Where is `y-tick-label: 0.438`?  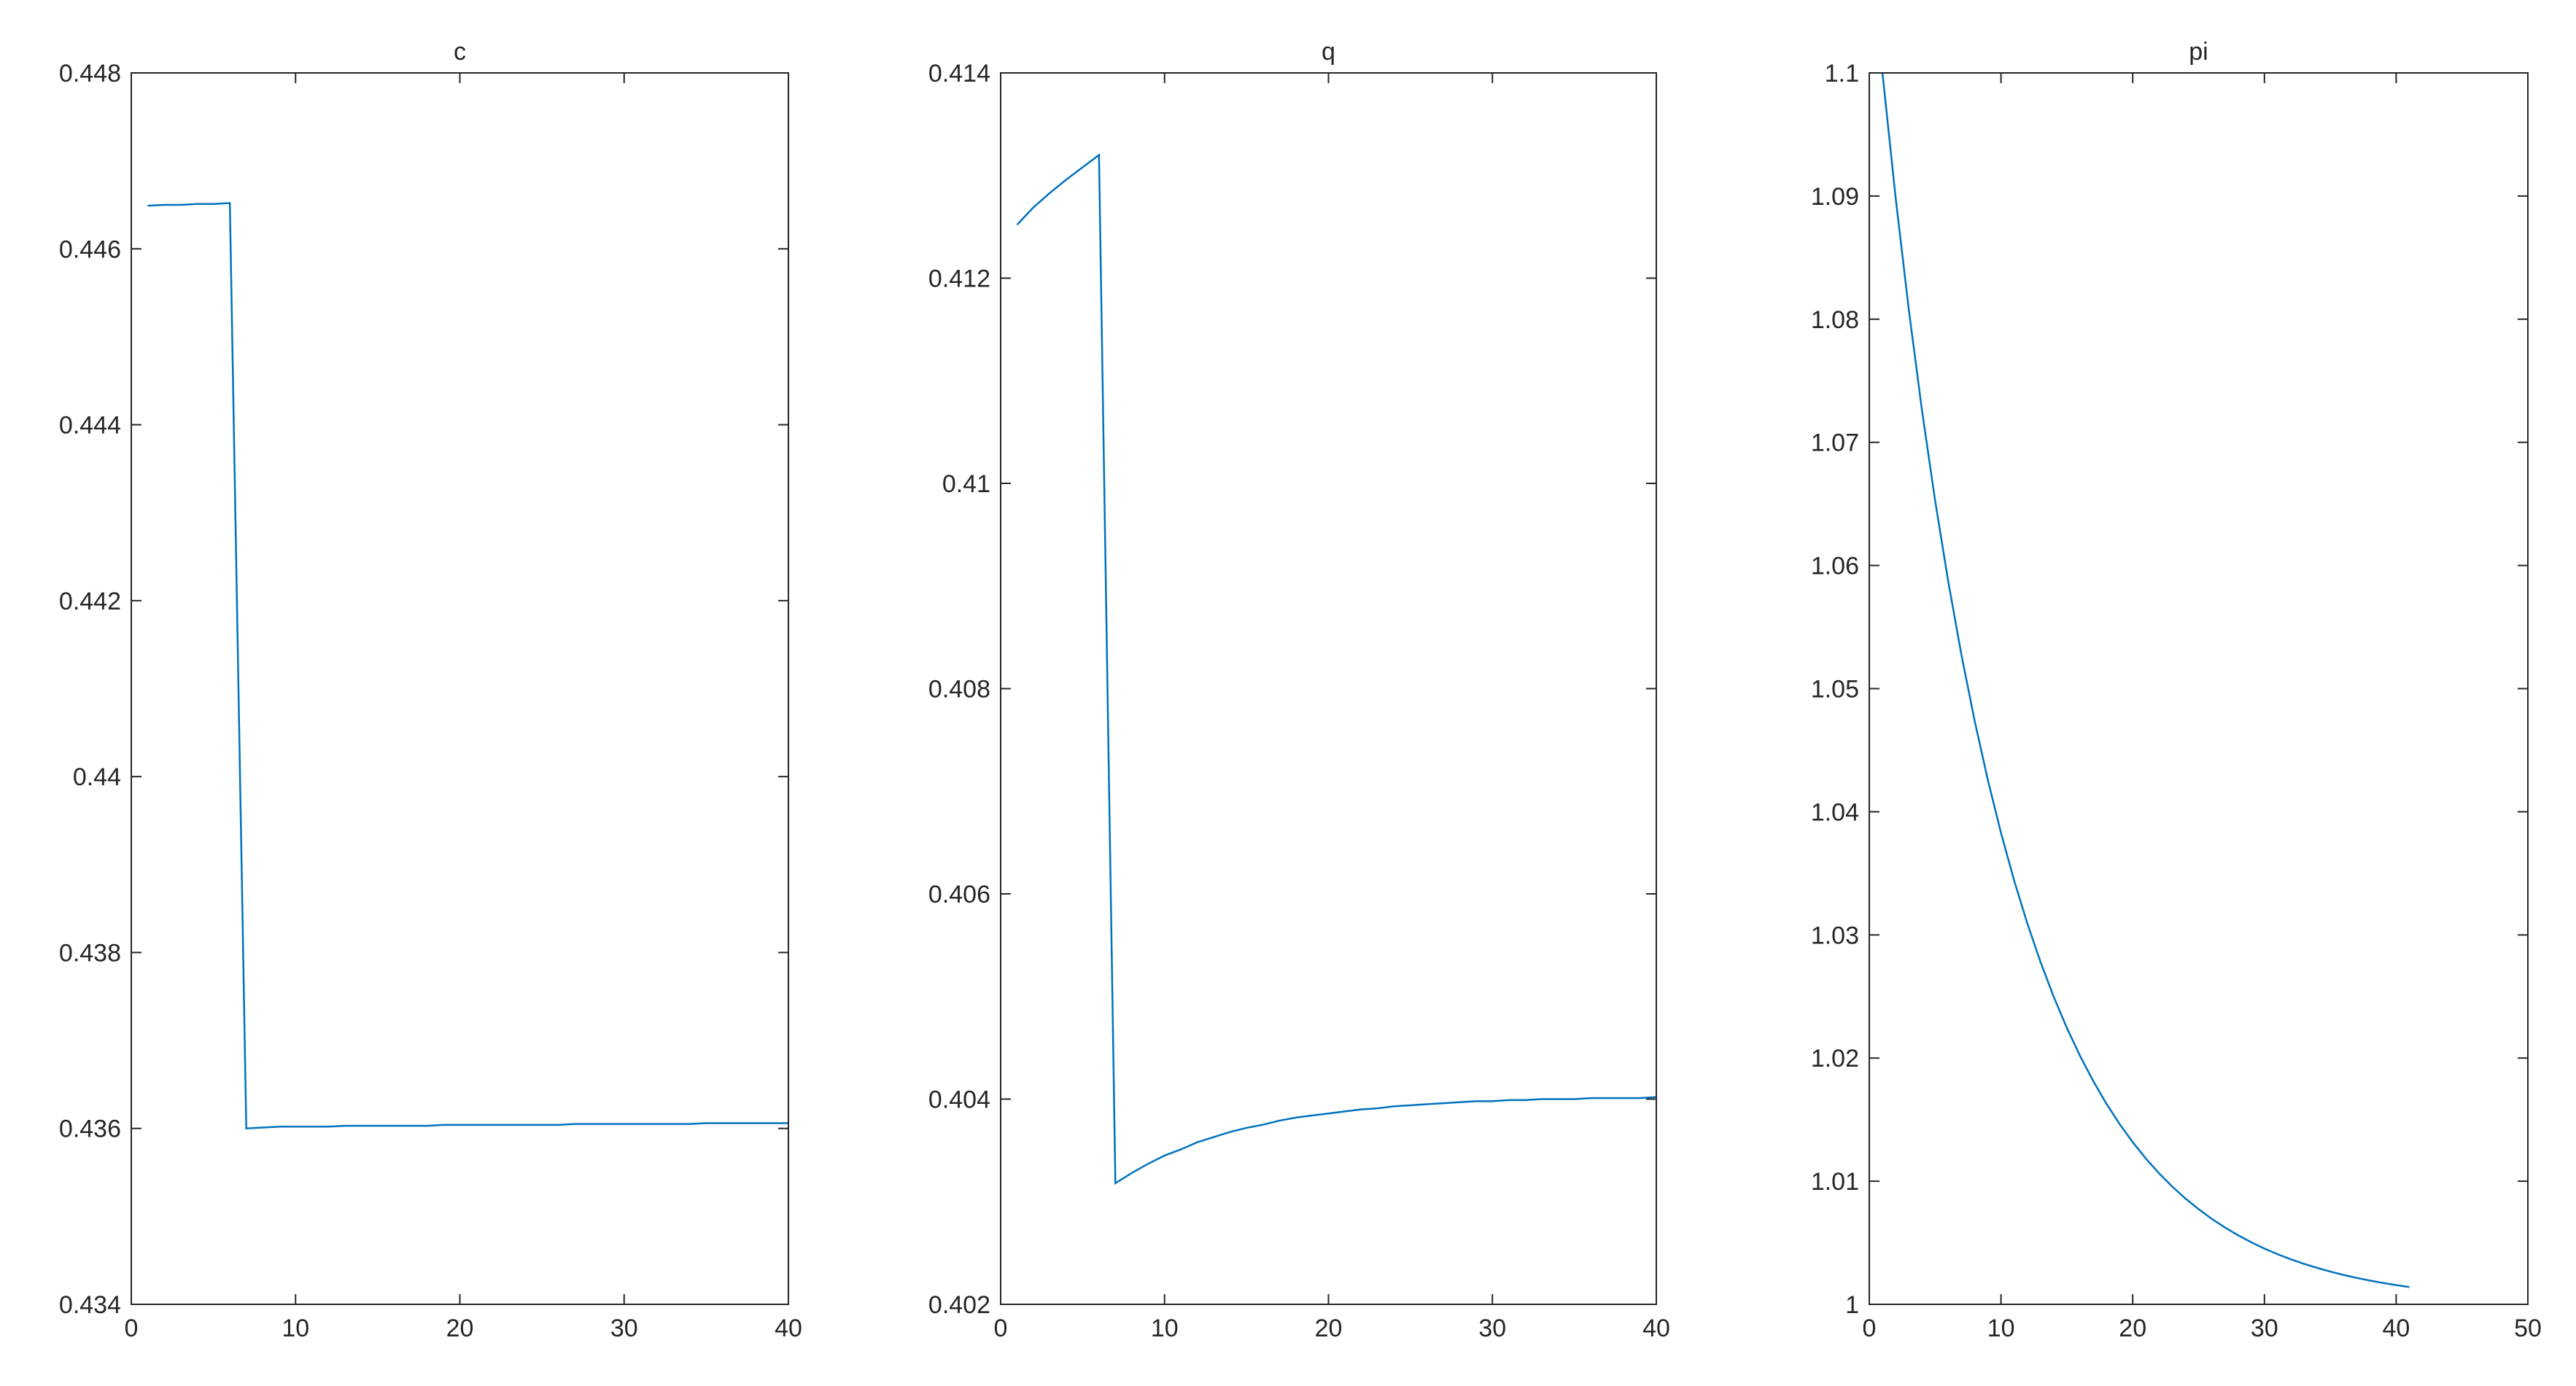
y-tick-label: 0.438 is located at coordinates (90, 953).